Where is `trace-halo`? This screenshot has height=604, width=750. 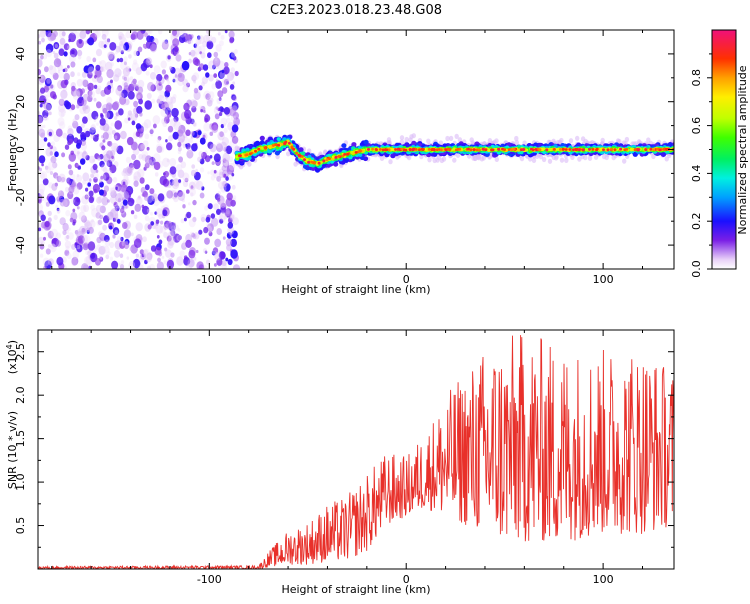 trace-halo is located at coordinates (390, 162).